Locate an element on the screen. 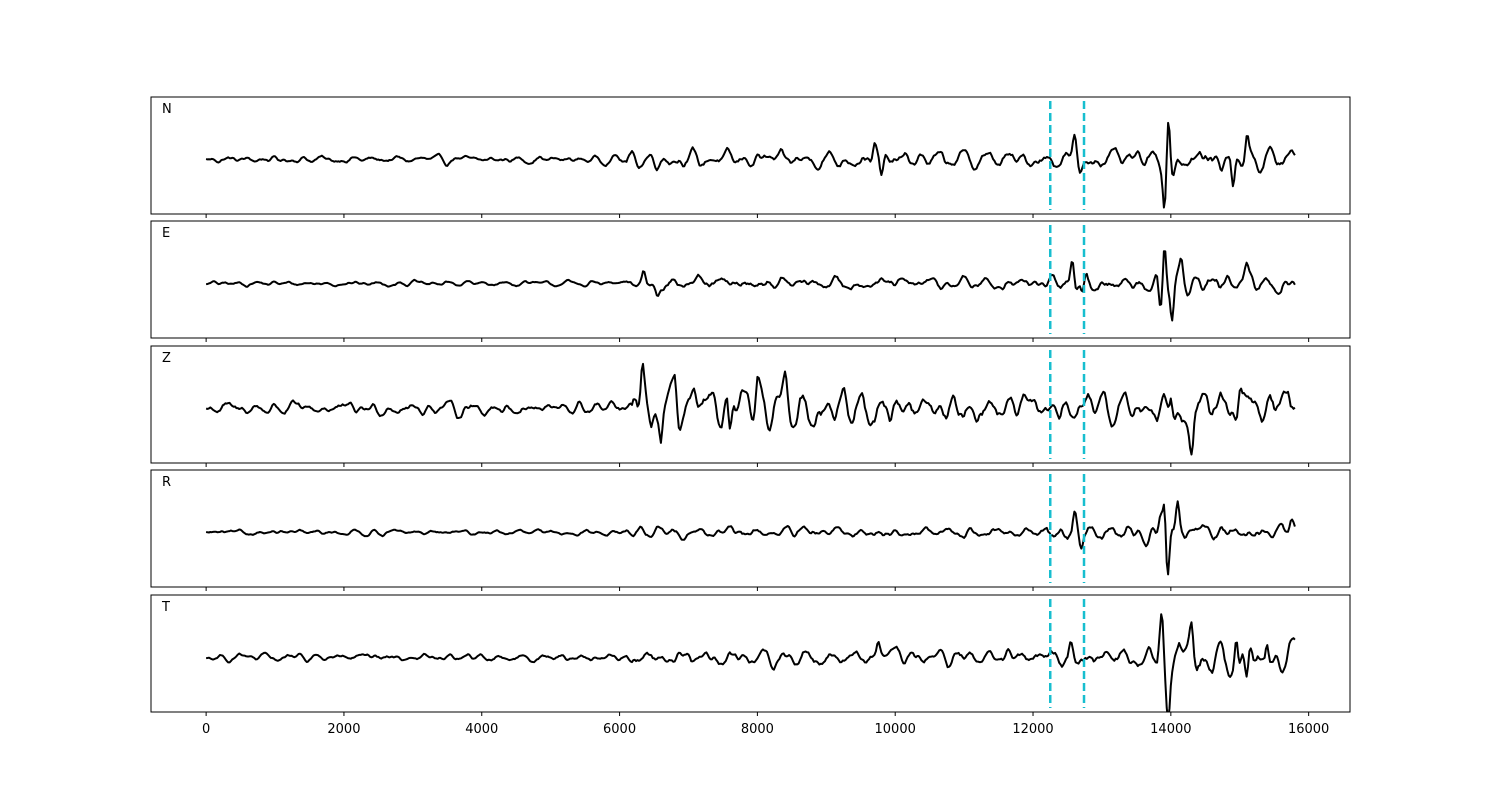 This screenshot has height=804, width=1500. waveform-trace-r is located at coordinates (750, 538).